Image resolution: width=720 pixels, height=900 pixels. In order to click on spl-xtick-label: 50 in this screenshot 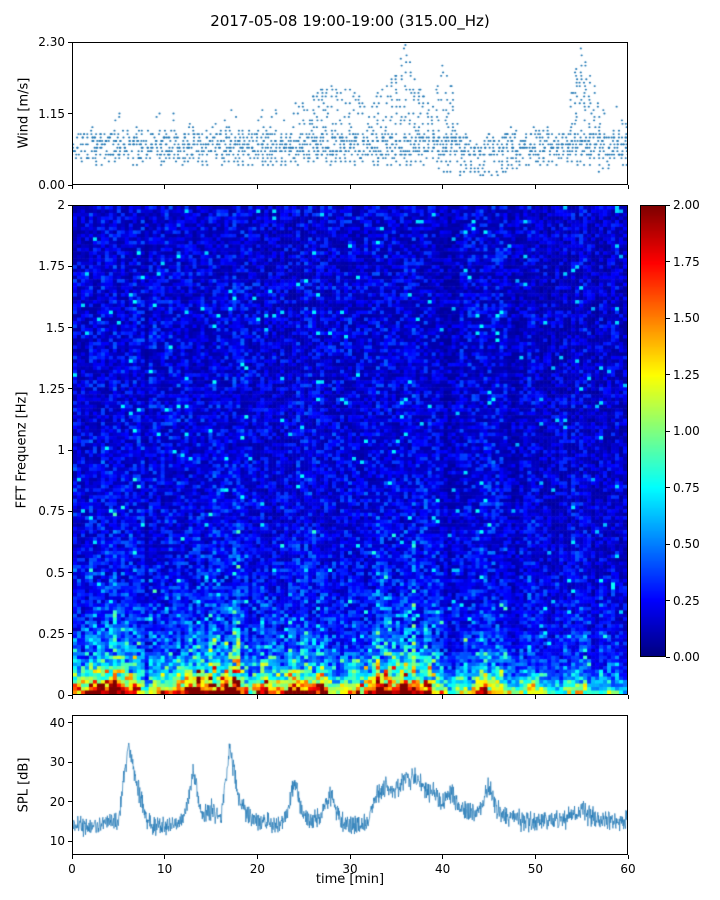, I will do `click(535, 869)`.